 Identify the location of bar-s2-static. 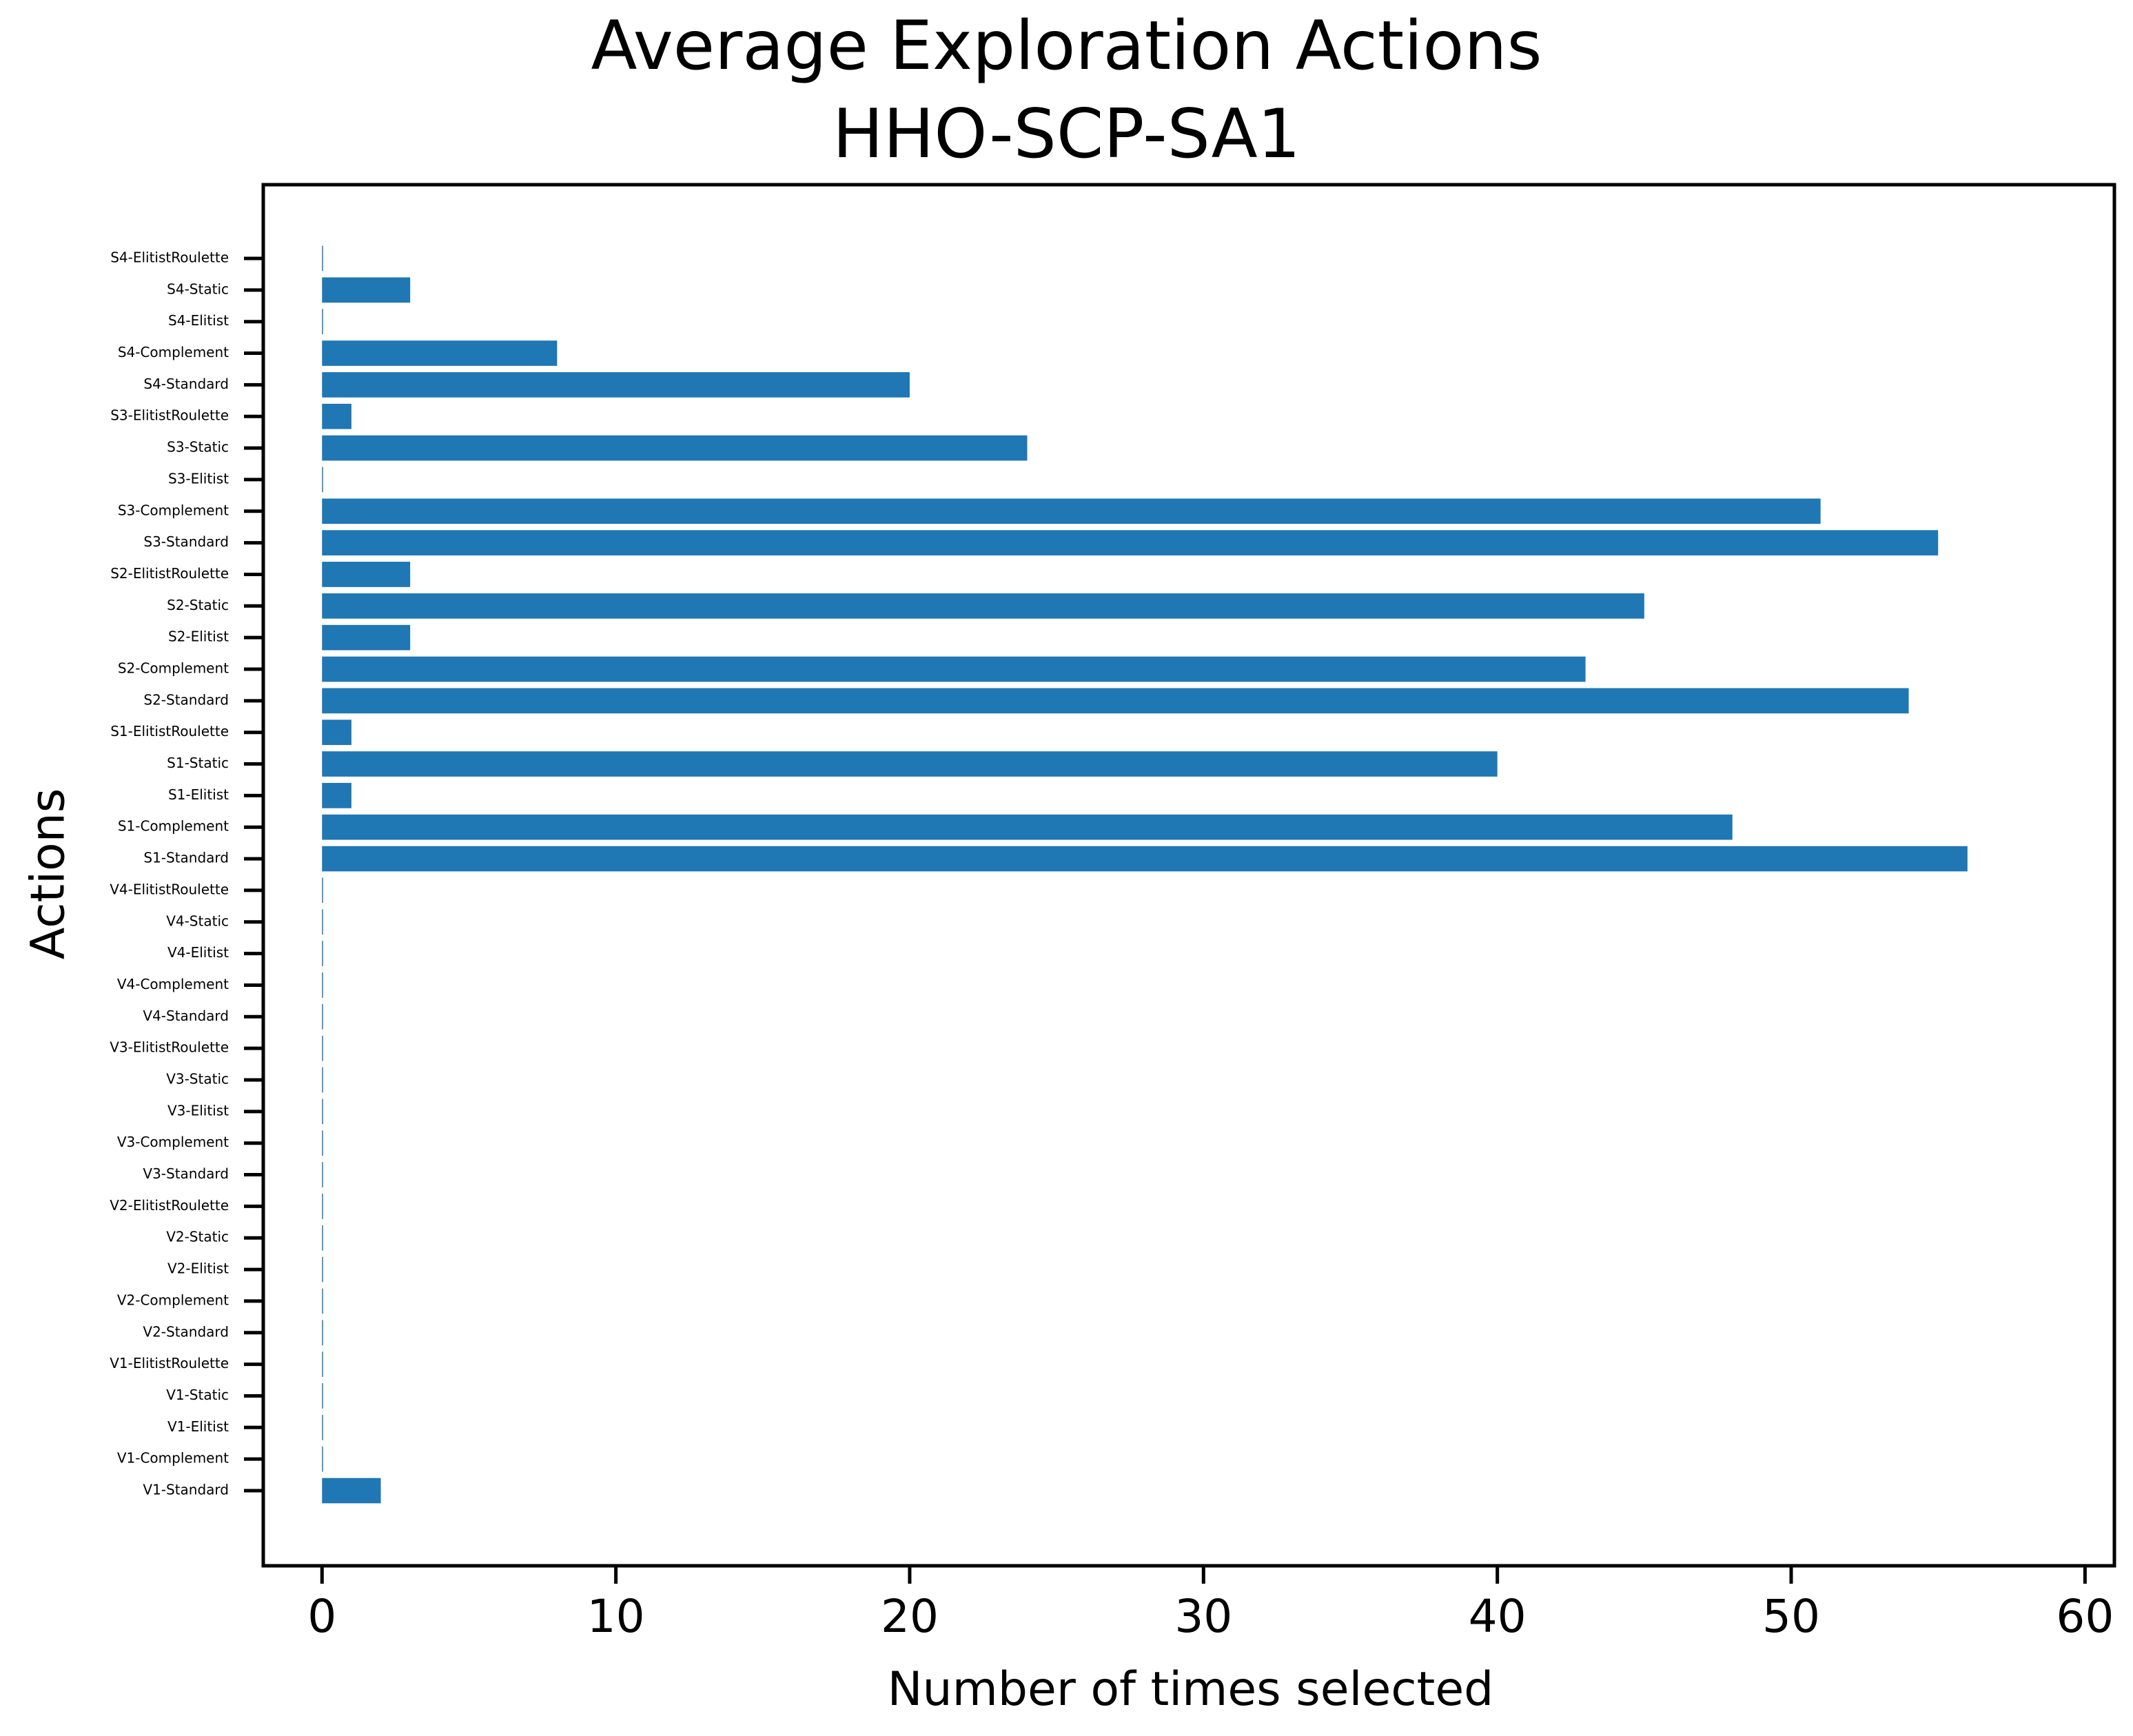
(983, 606).